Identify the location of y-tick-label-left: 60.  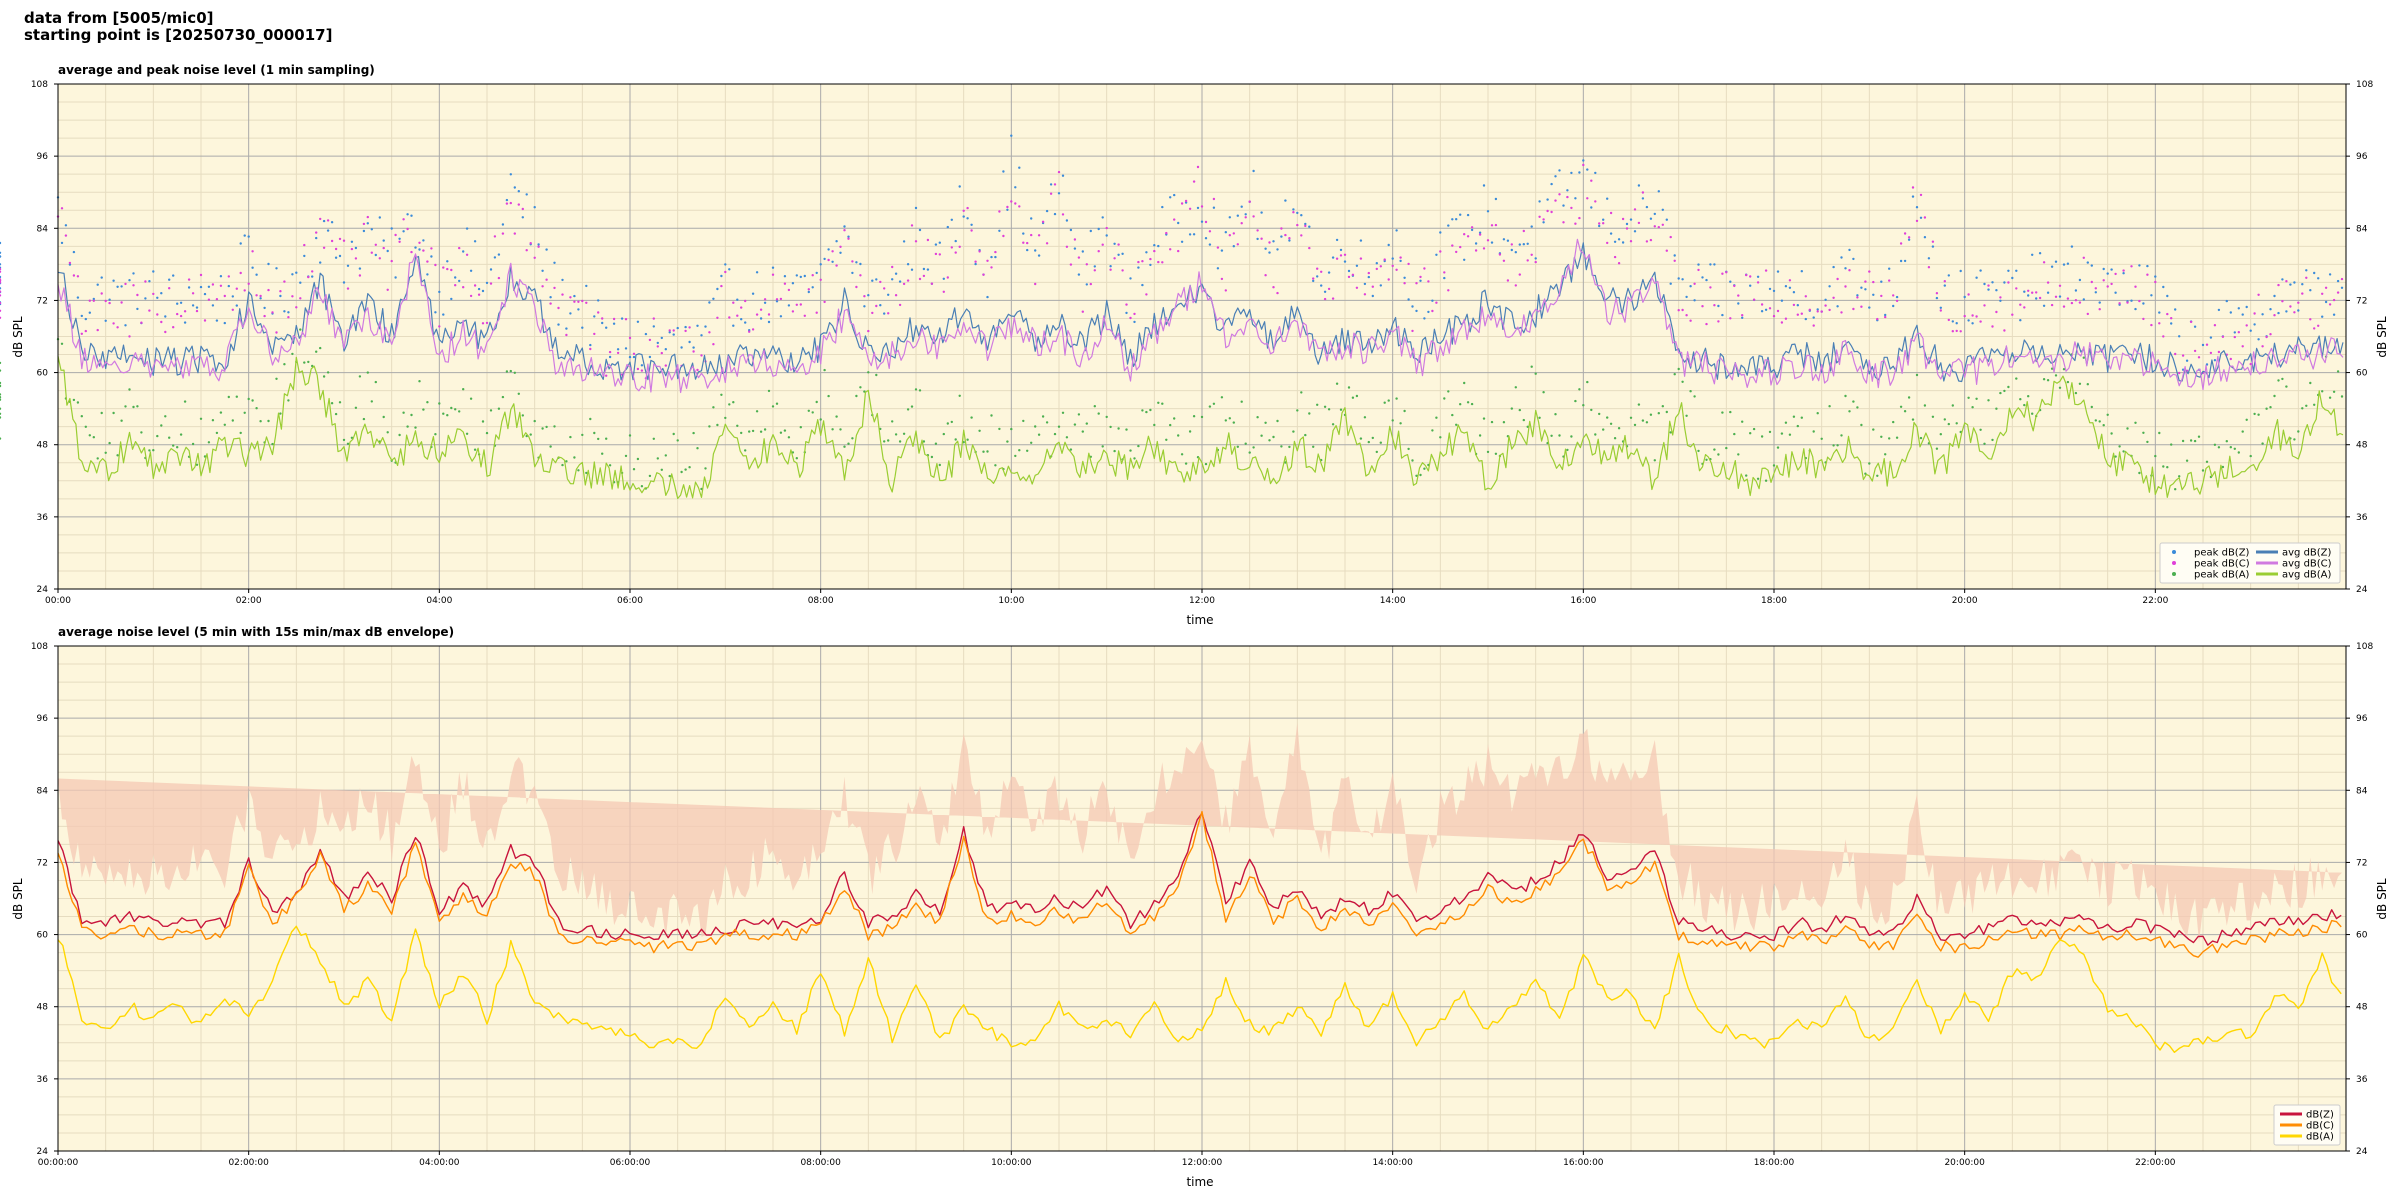
(43, 374).